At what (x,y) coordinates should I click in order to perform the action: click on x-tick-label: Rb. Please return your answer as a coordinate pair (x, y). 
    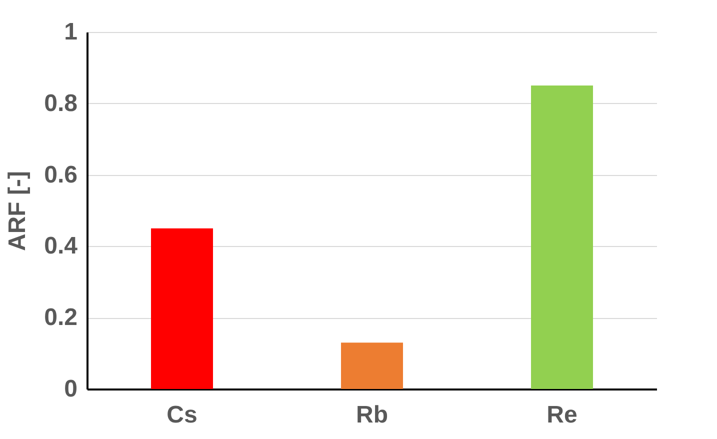
    Looking at the image, I should click on (372, 415).